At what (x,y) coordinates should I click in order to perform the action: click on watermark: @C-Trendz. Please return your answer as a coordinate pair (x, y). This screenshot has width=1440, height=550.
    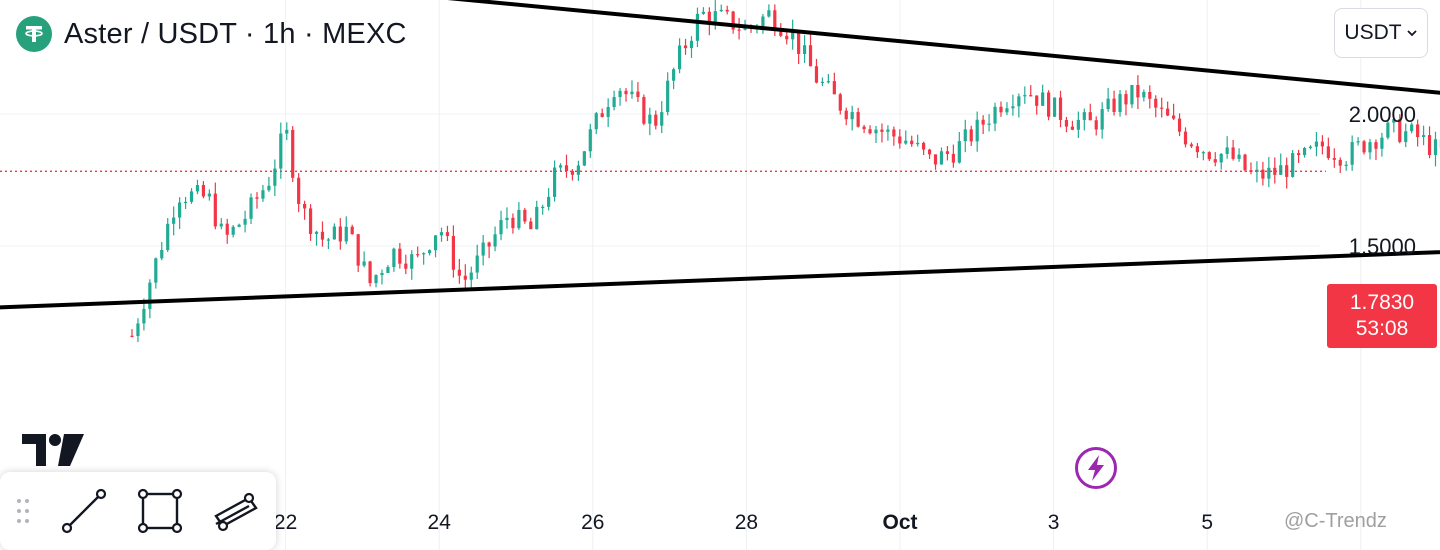
    Looking at the image, I should click on (1335, 521).